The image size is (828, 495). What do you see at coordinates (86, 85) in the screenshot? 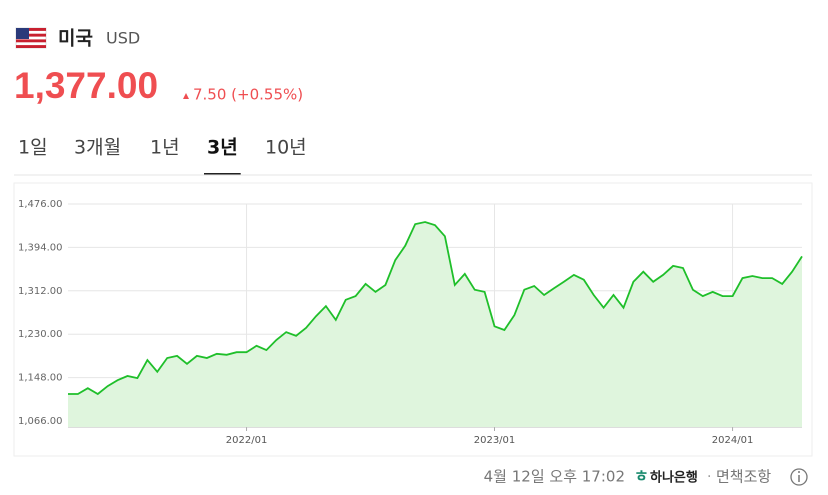
I see `price: 1,377.00` at bounding box center [86, 85].